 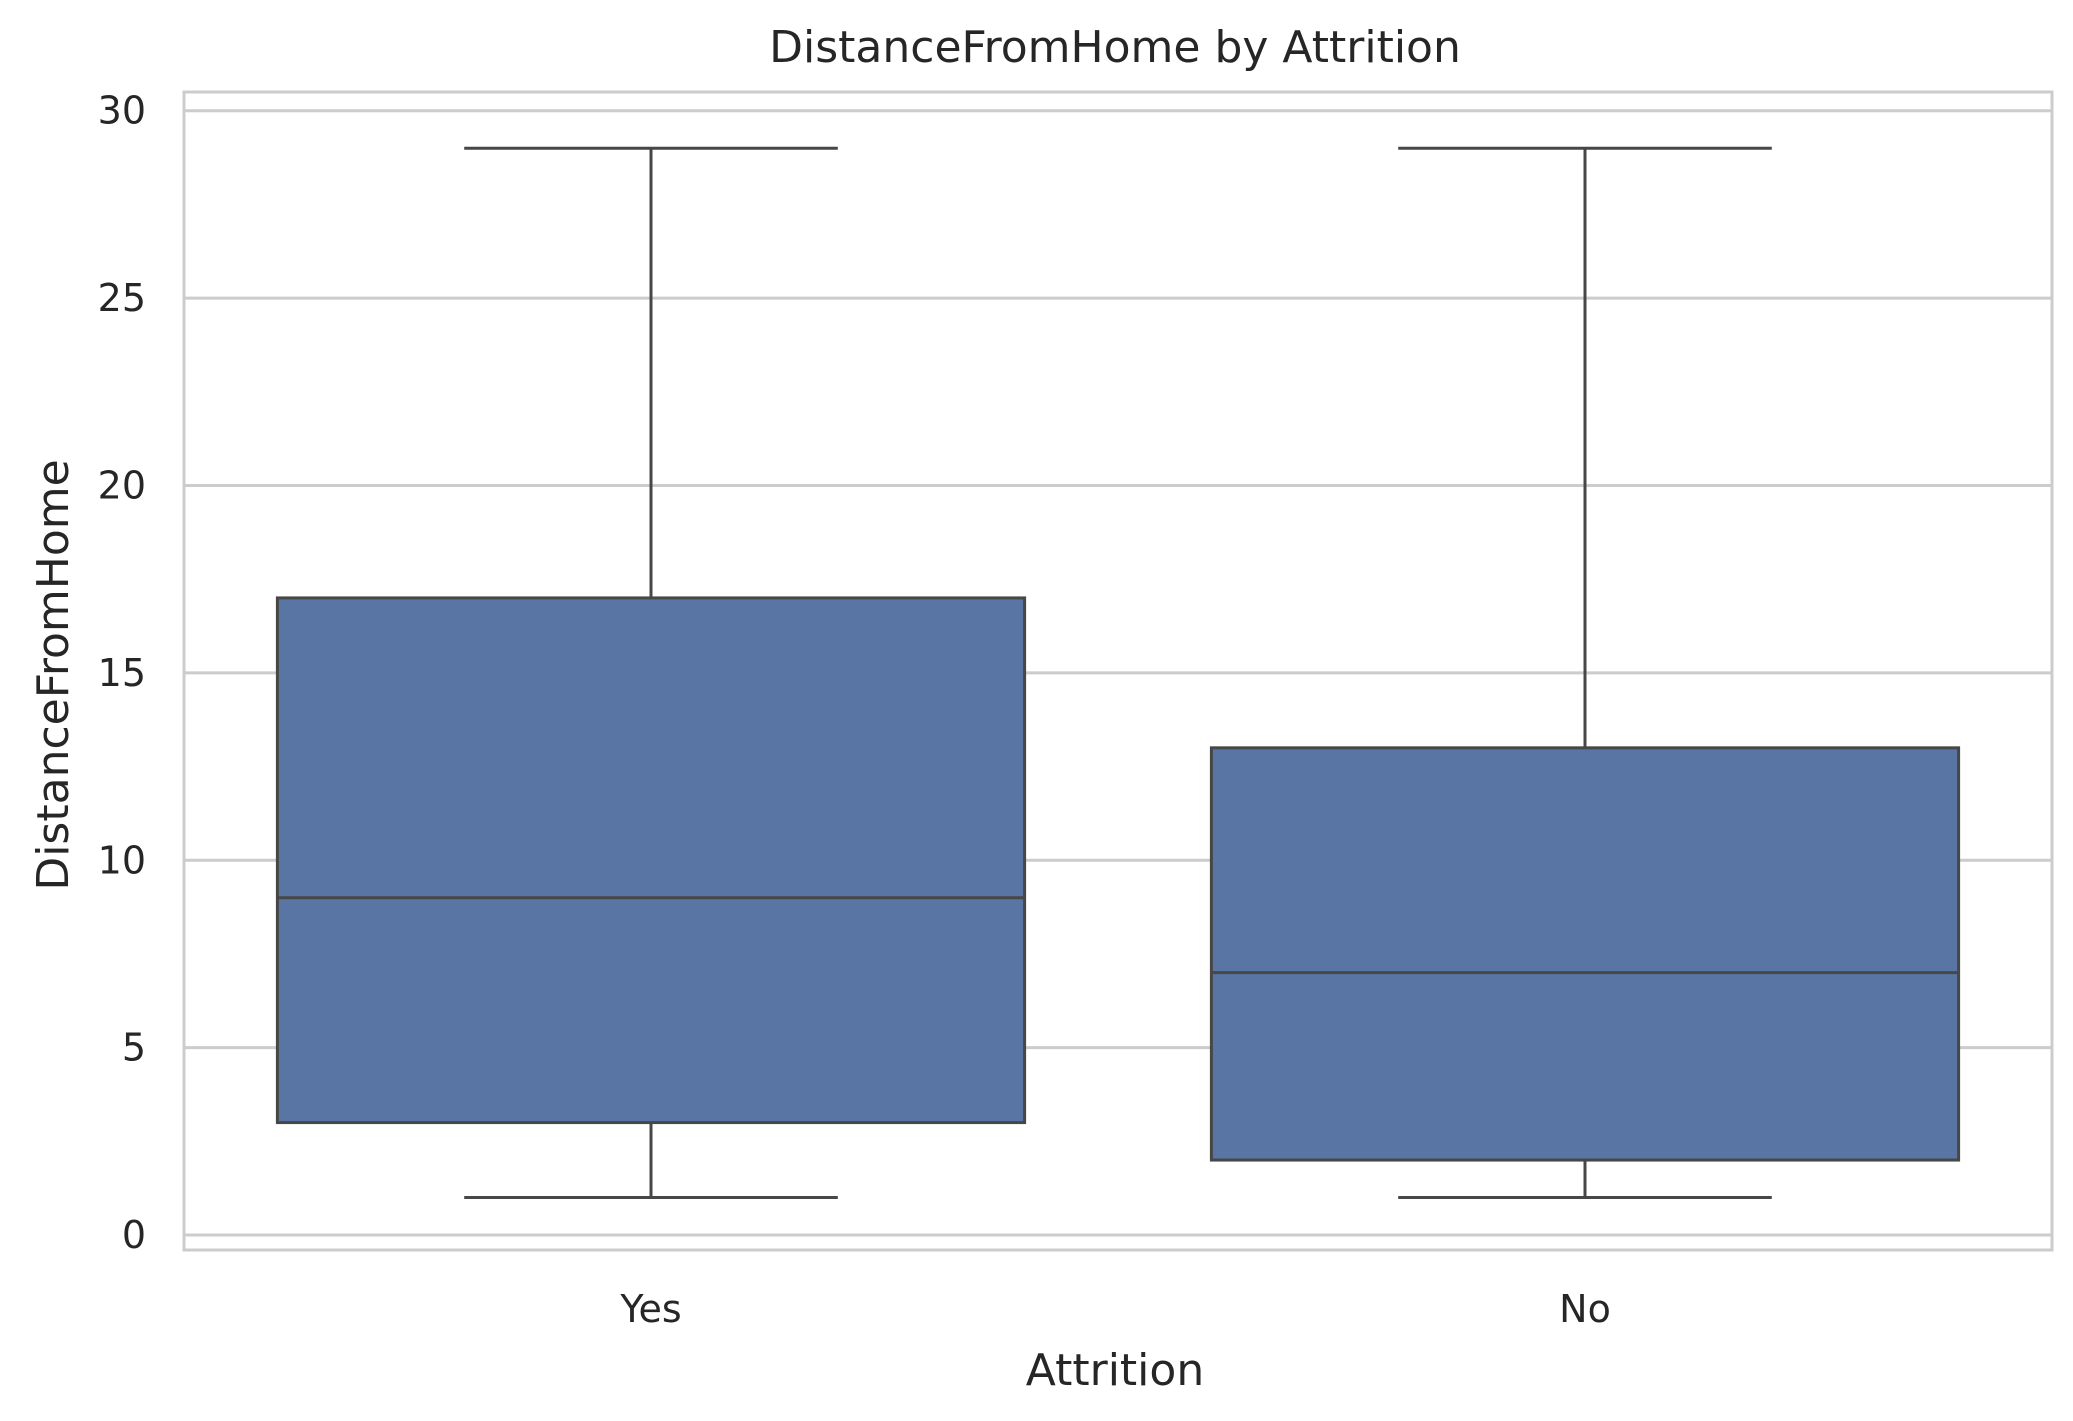 I want to click on y-axis-label: DistanceFromHome, so click(x=53, y=674).